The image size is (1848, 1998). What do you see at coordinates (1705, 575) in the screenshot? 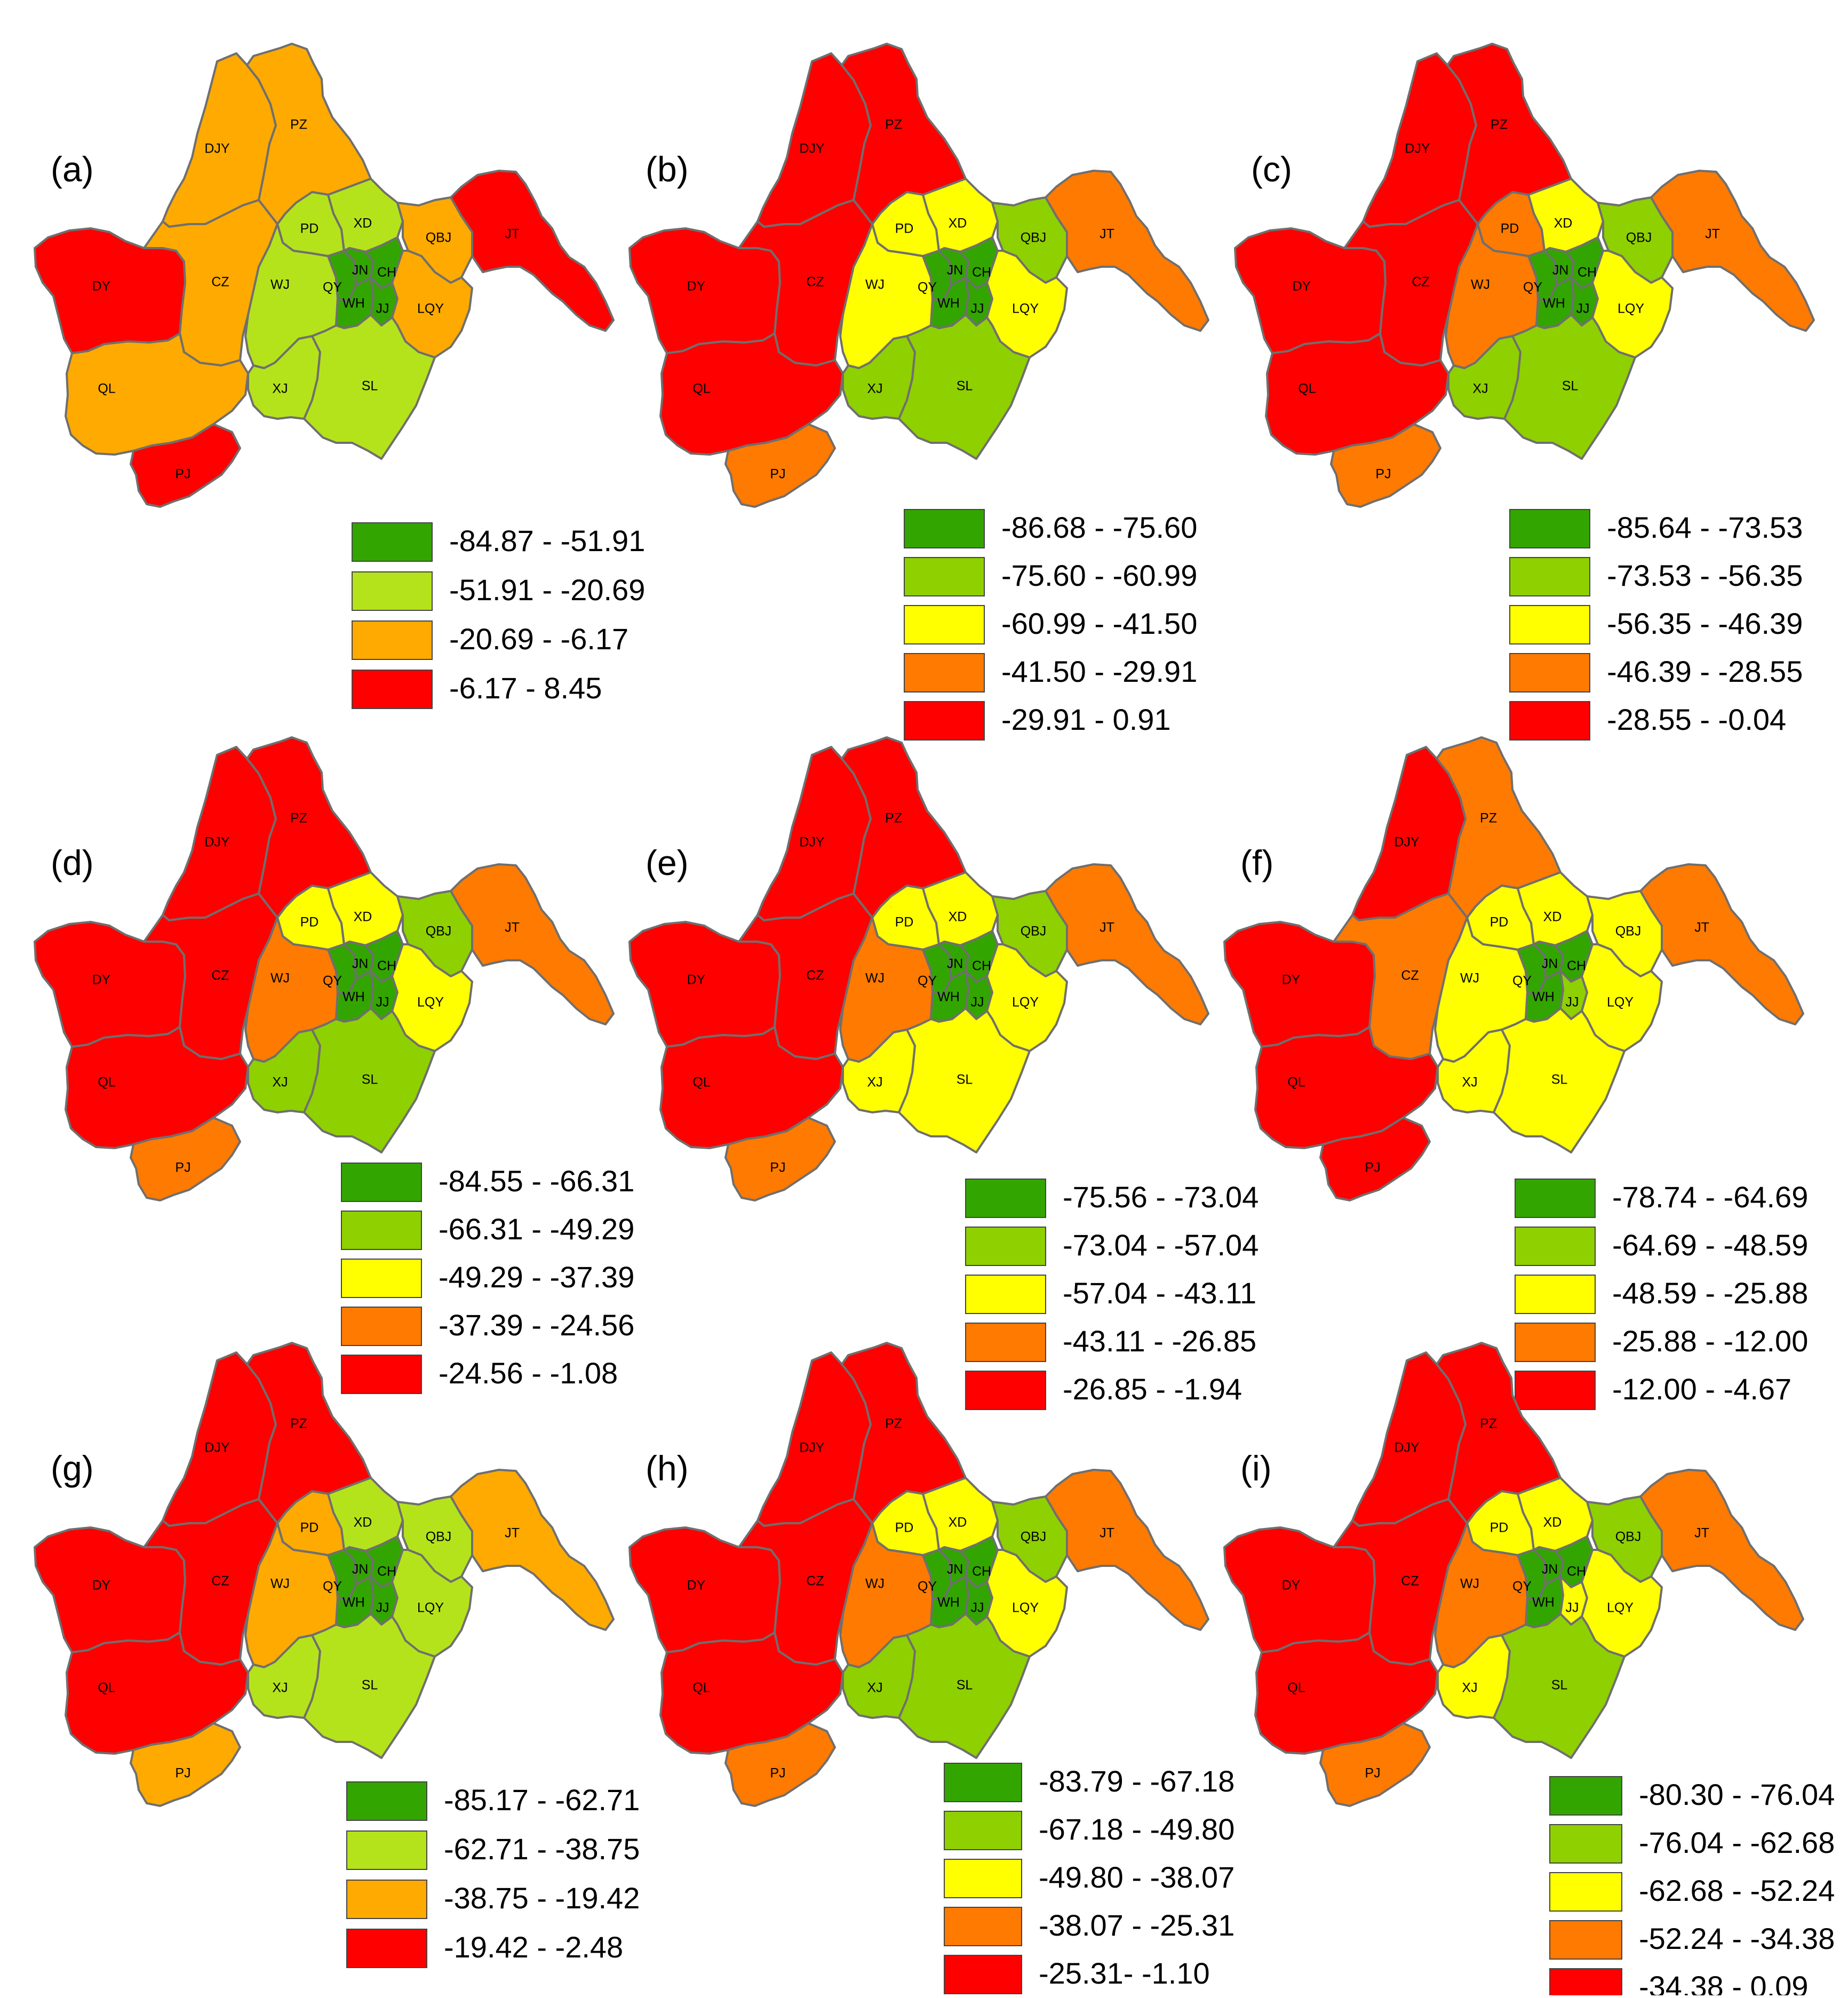
I see `legend-label: -73.53 - -56.35` at bounding box center [1705, 575].